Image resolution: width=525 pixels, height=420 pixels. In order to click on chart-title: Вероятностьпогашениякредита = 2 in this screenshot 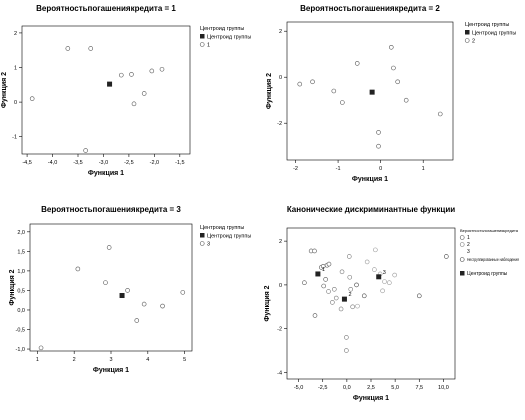, I will do `click(370, 8)`.